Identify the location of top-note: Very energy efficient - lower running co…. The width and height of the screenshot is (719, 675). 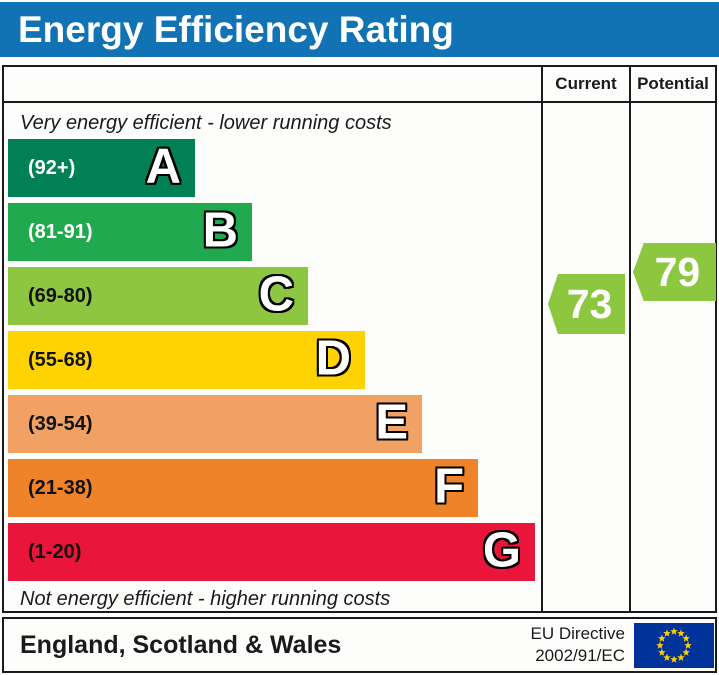
(206, 123).